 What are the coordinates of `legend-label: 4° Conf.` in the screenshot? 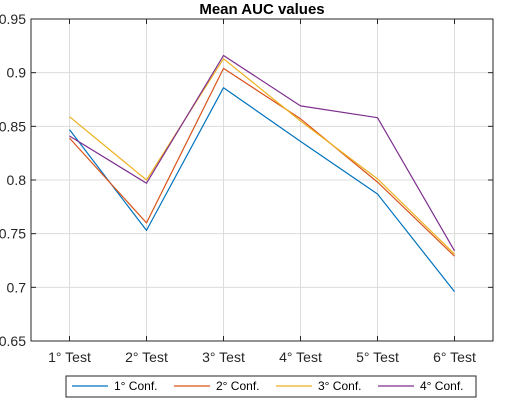 It's located at (442, 386).